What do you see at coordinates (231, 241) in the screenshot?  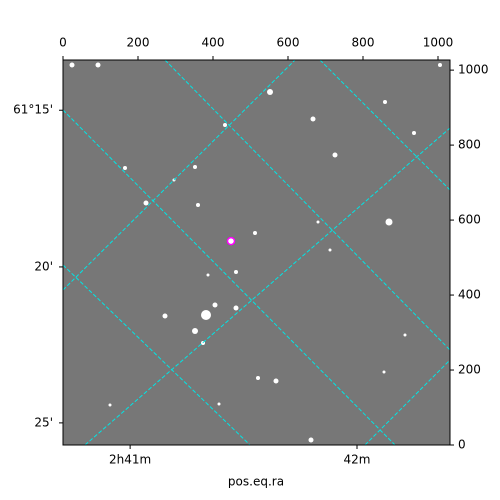 I see `target-marker` at bounding box center [231, 241].